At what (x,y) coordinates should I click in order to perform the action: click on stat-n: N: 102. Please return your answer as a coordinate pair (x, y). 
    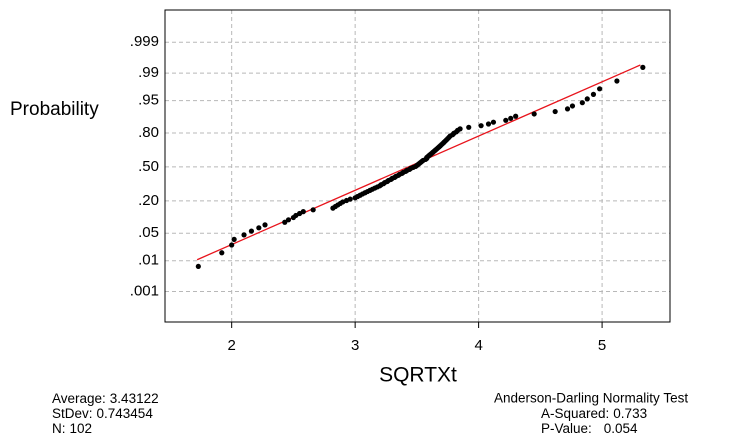
    Looking at the image, I should click on (72, 428).